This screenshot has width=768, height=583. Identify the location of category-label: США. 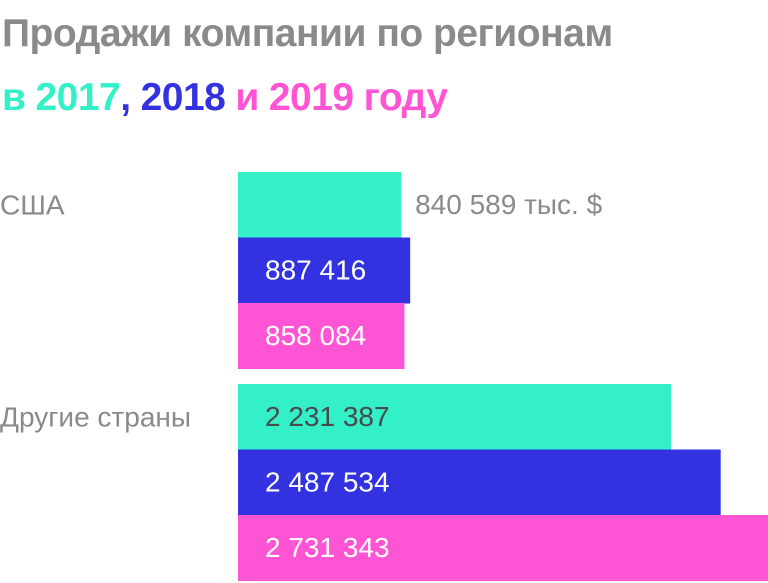
(32, 204).